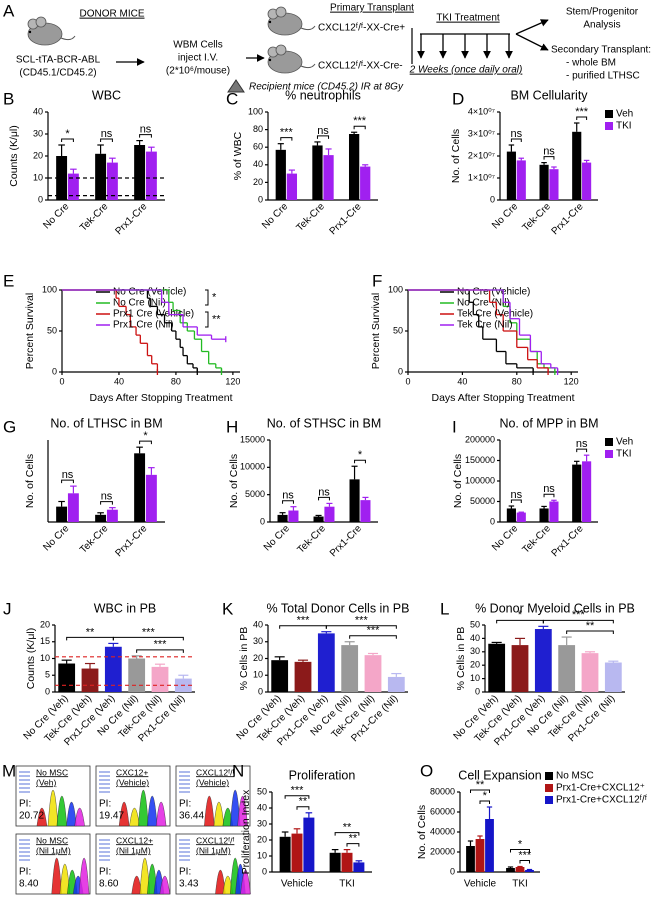 The height and width of the screenshot is (900, 667). I want to click on y-tick-label: 30, so click(262, 823).